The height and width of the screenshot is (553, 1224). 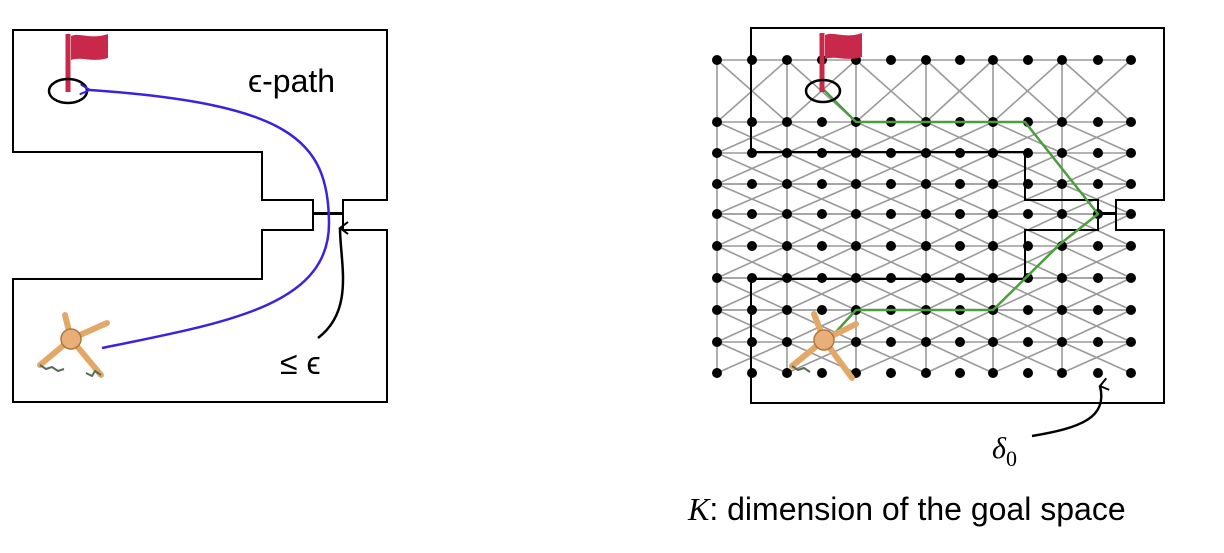 What do you see at coordinates (906, 509) in the screenshot?
I see `k-dimension-caption: K: dimension of the goal space` at bounding box center [906, 509].